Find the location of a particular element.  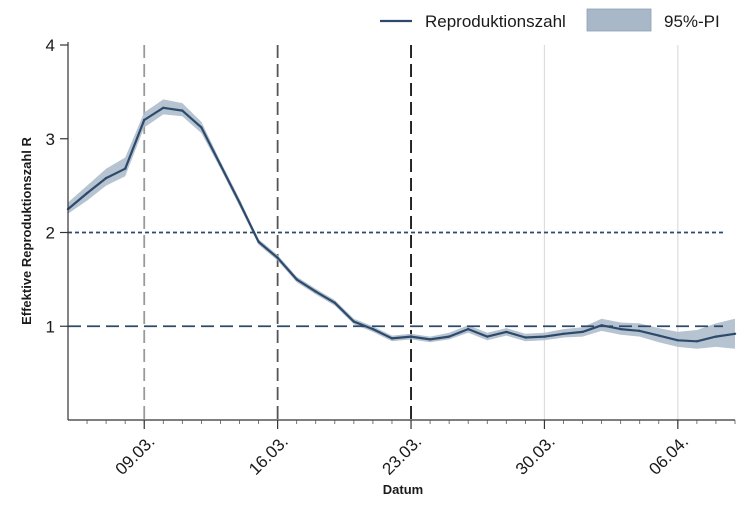

x-tick-label: 16.03. is located at coordinates (268, 455).